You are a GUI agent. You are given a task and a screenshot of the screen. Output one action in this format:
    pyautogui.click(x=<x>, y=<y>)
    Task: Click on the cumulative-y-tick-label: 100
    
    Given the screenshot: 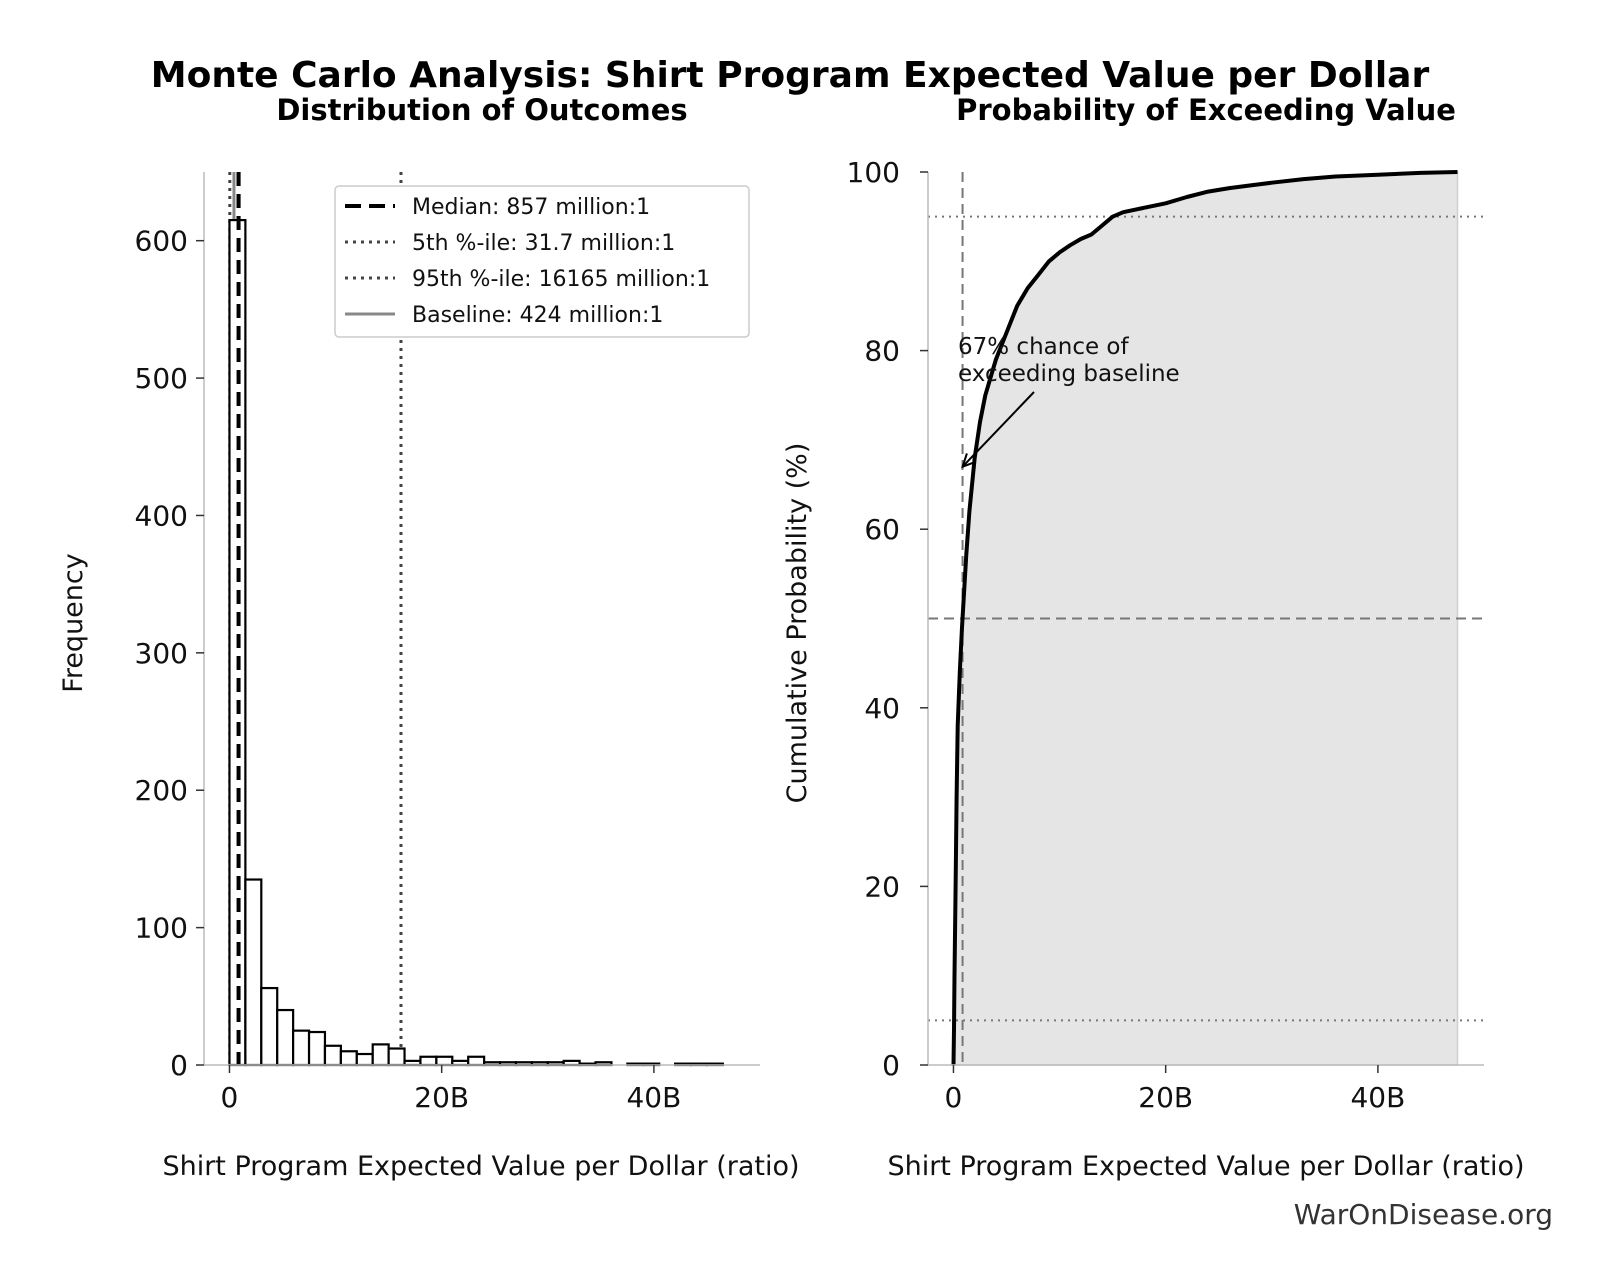 What is the action you would take?
    pyautogui.click(x=873, y=172)
    